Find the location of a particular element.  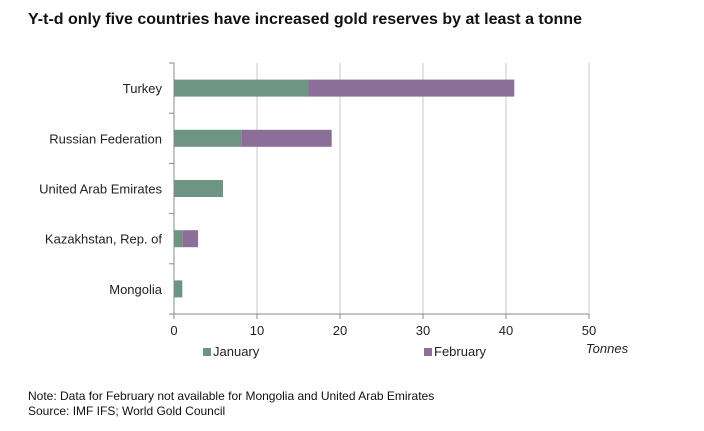

legend-swatch-february is located at coordinates (428, 352).